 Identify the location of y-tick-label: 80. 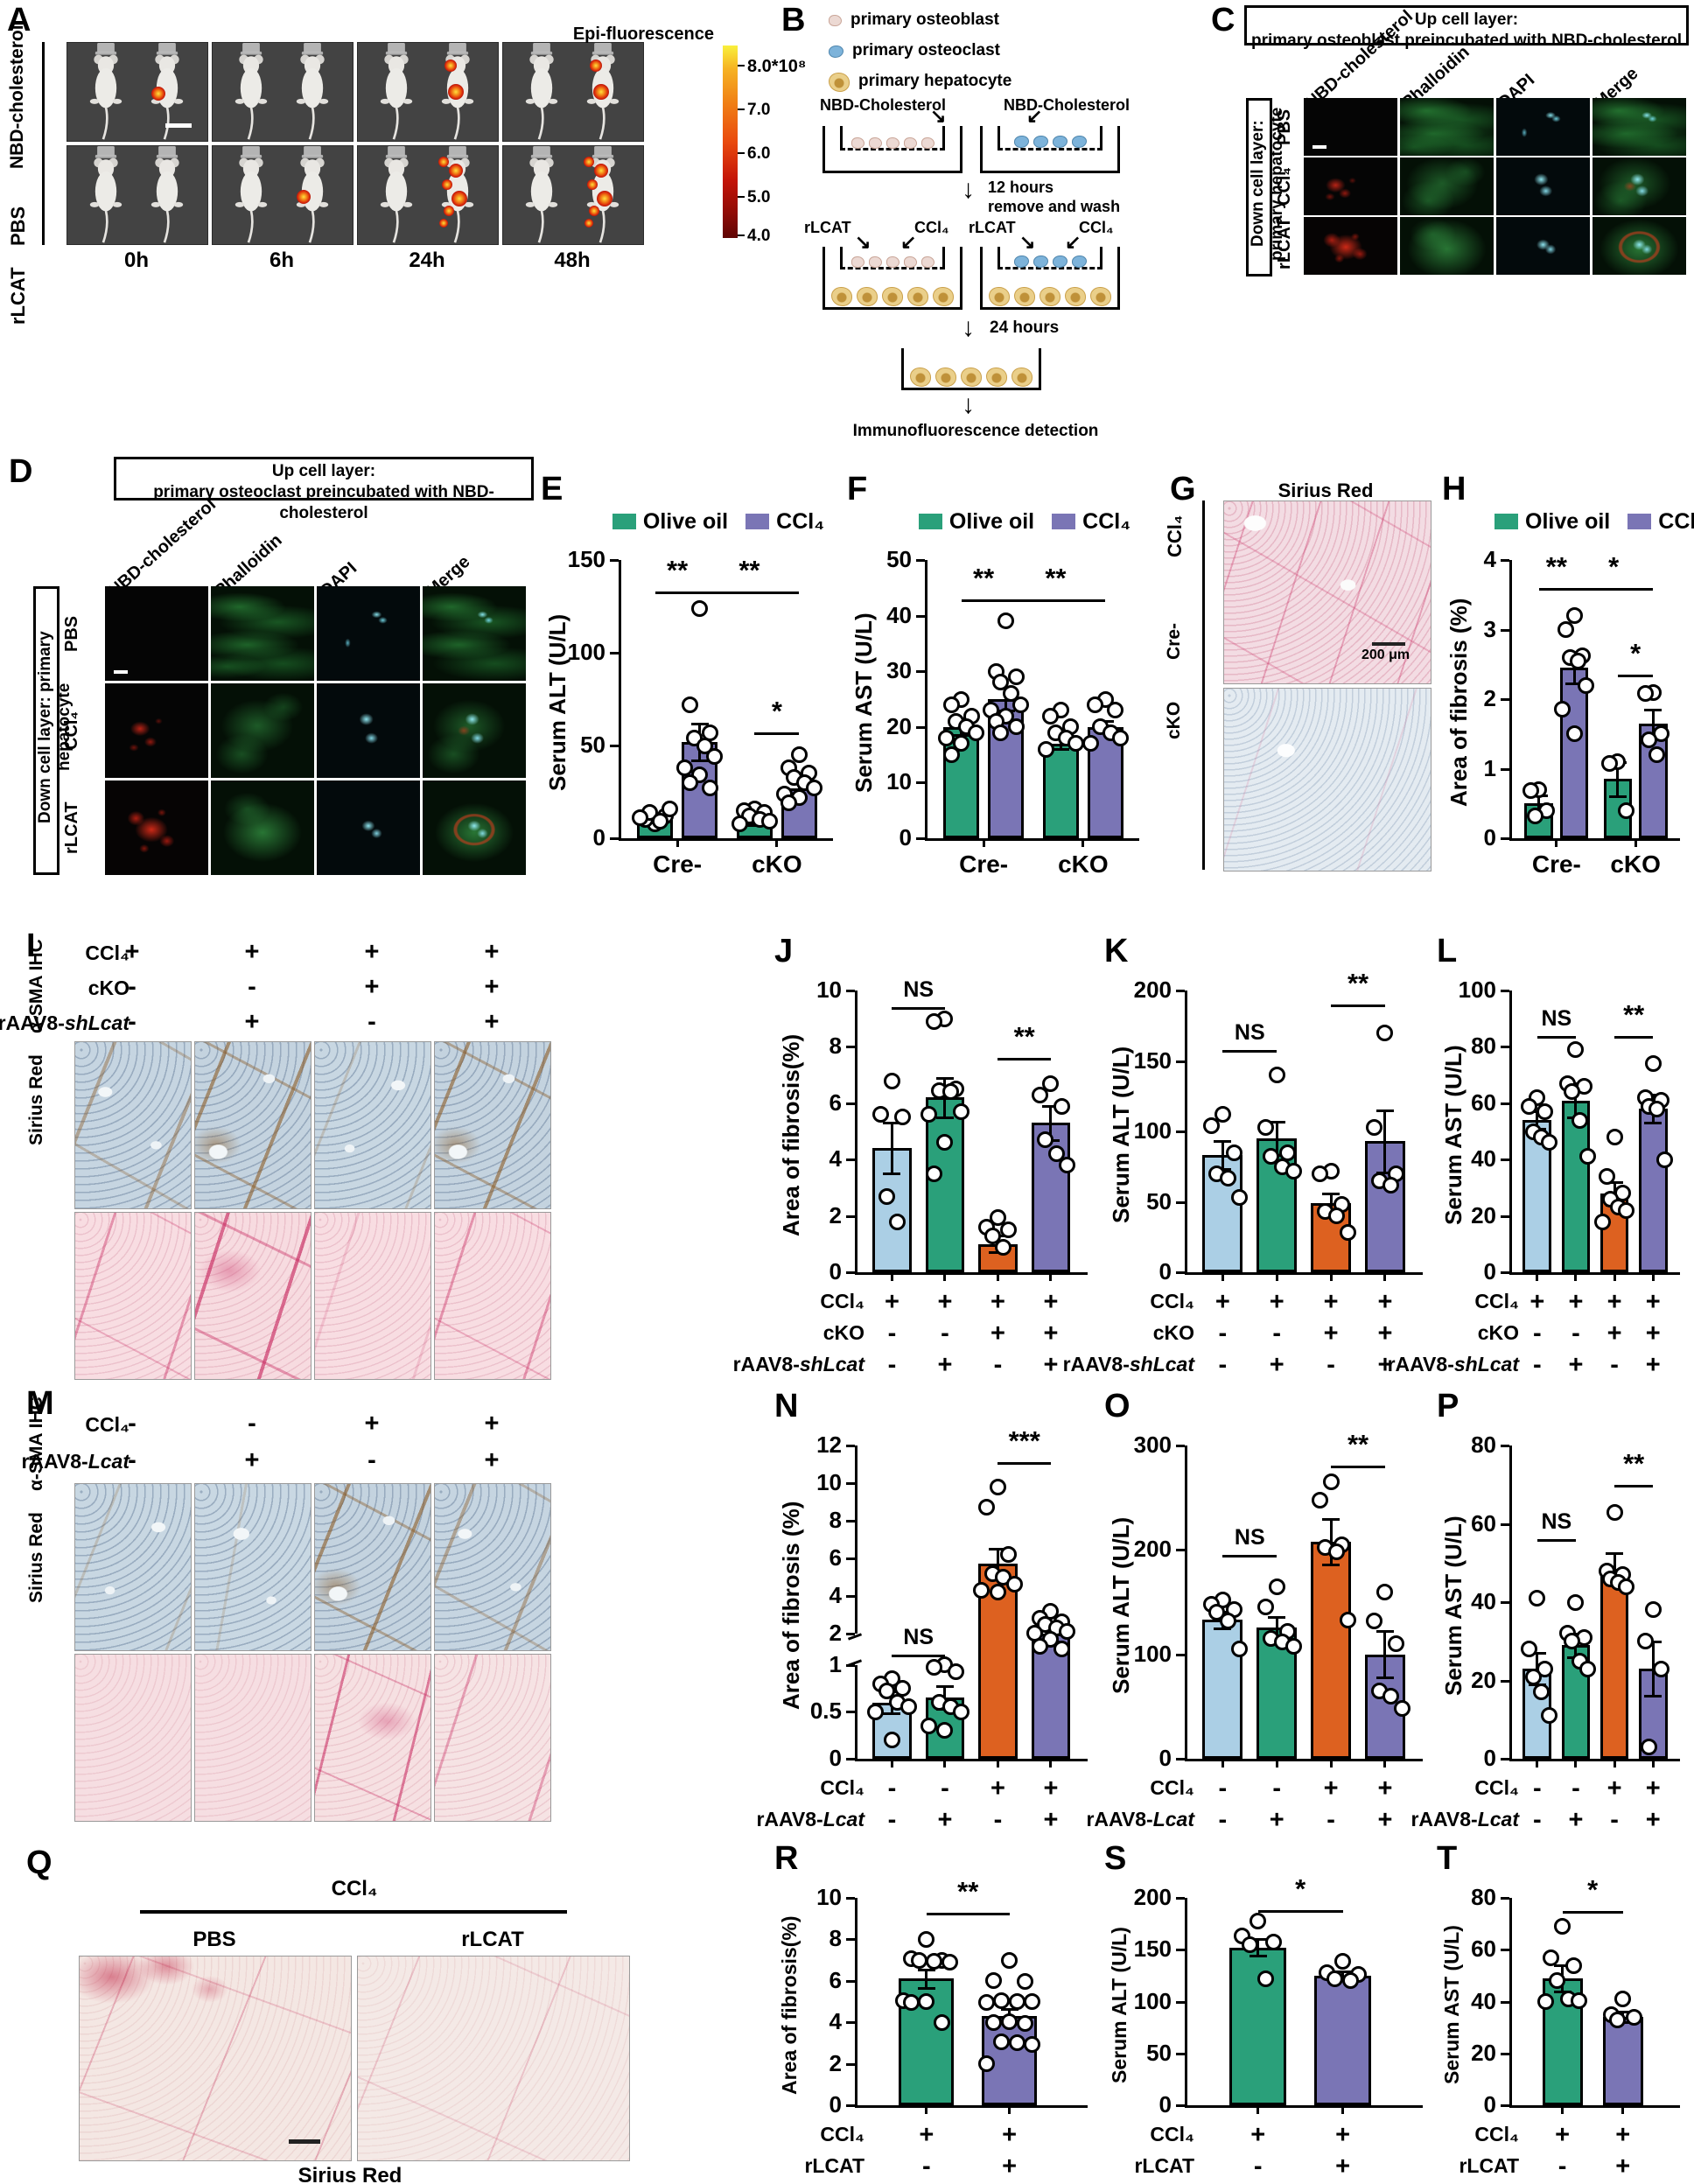
(1483, 1897).